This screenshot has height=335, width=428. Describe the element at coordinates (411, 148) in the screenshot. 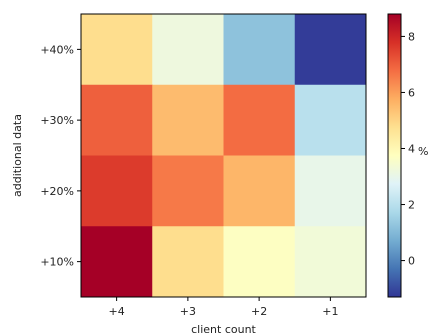

I see `colorbar-tick-label: 4` at that location.